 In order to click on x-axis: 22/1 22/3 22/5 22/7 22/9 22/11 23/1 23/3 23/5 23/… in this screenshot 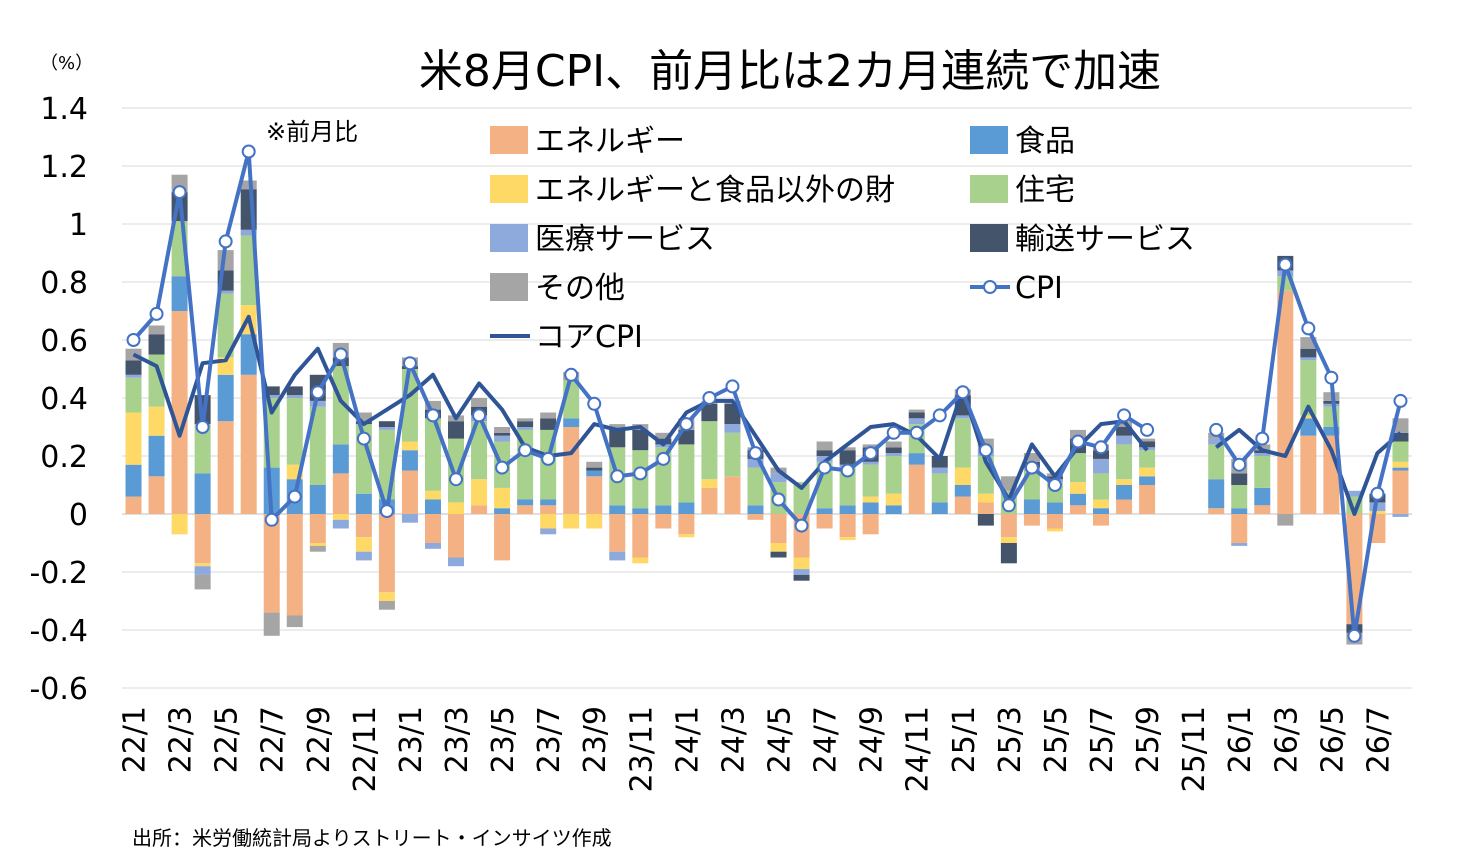, I will do `click(757, 749)`.